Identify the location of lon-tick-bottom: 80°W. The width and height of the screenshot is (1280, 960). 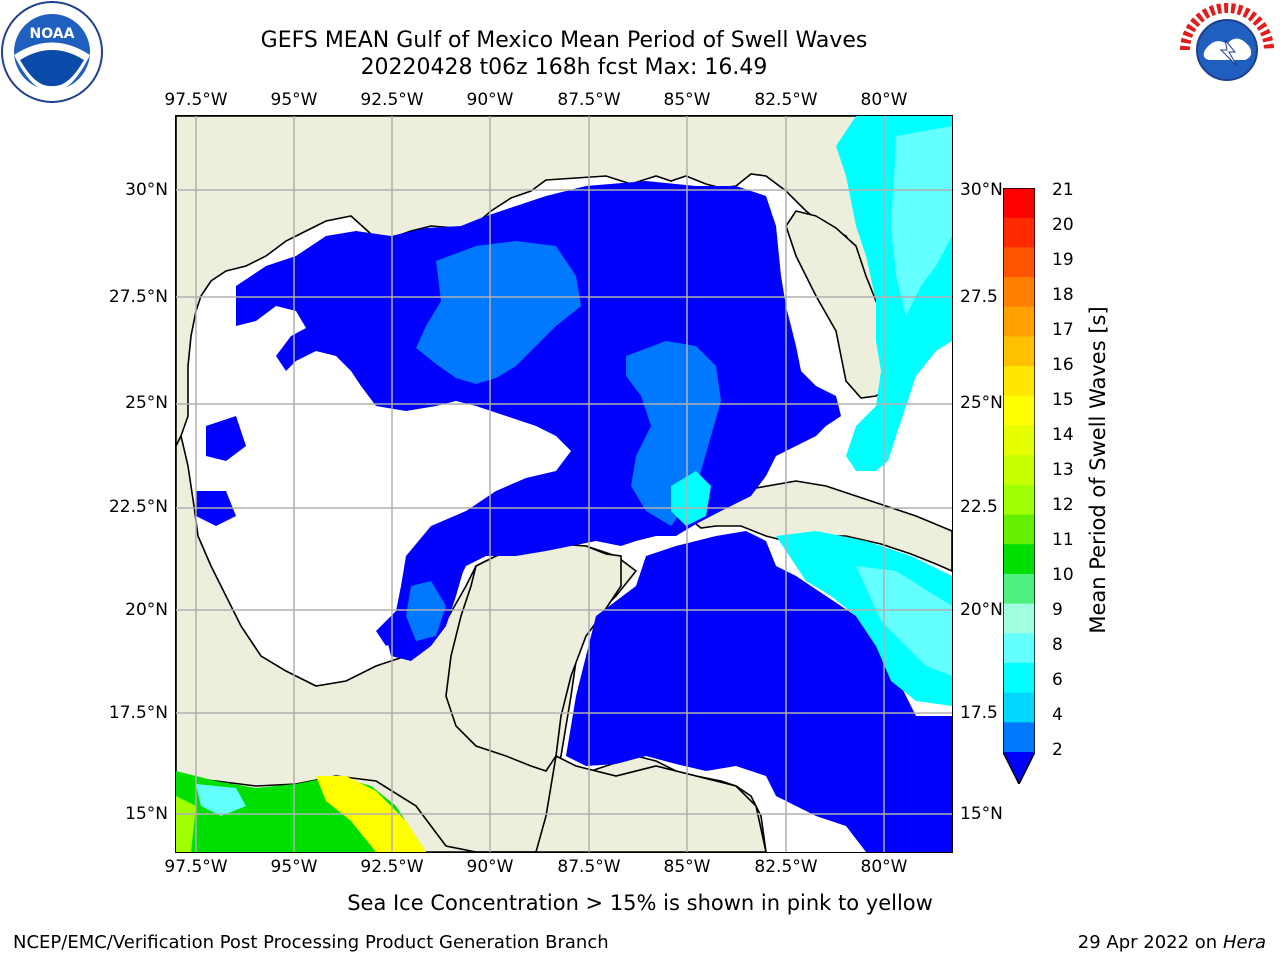
(884, 867).